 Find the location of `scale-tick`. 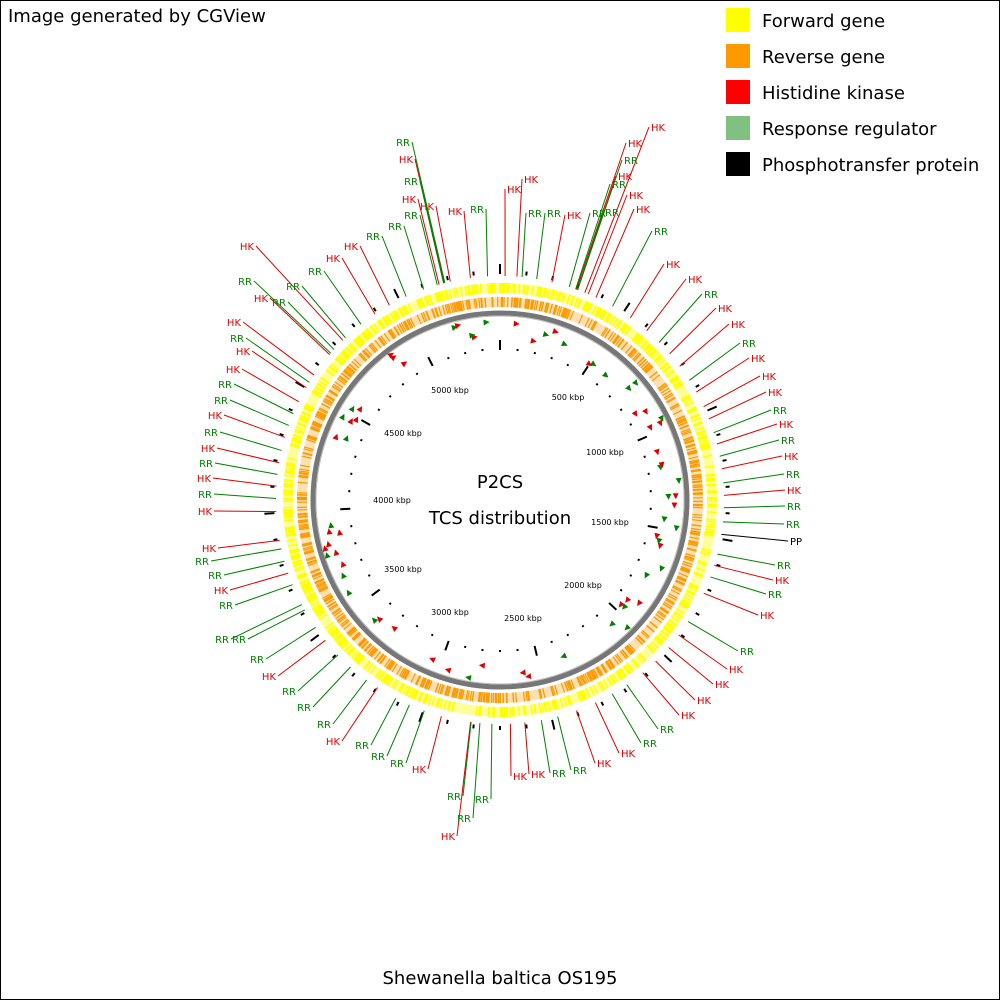

scale-tick is located at coordinates (631, 424).